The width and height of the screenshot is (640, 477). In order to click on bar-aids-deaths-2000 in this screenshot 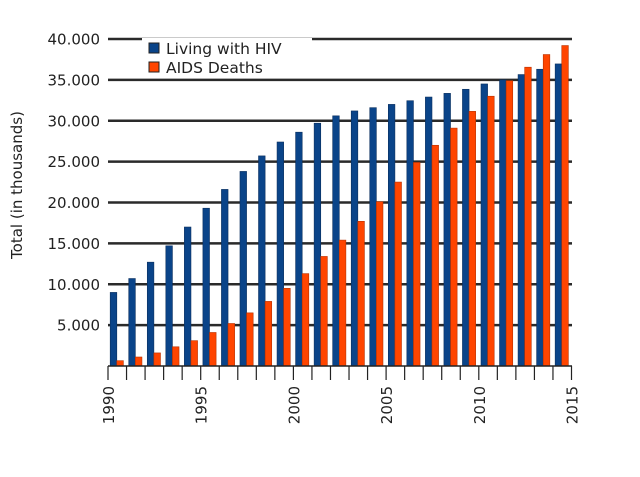, I will do `click(305, 320)`.